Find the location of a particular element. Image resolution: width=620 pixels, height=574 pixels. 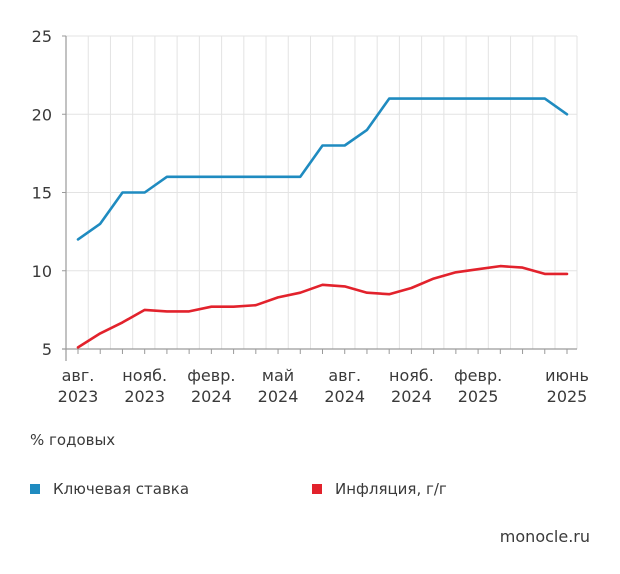

unit-label: % годовых is located at coordinates (73, 440).